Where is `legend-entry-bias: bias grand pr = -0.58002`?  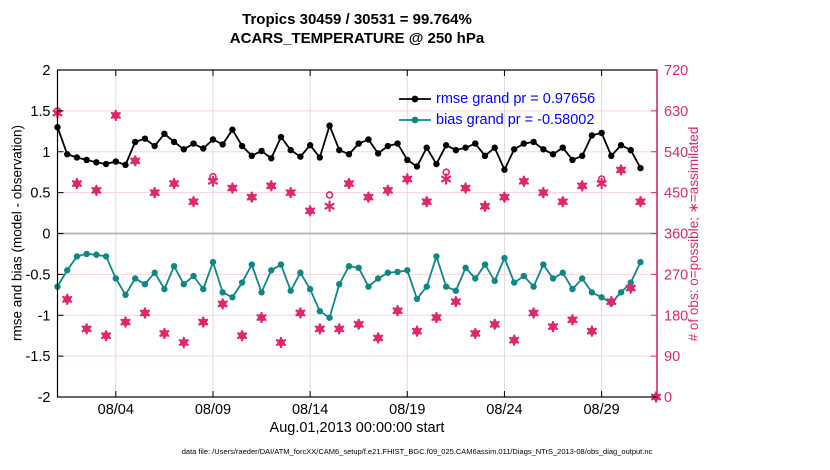
legend-entry-bias: bias grand pr = -0.58002 is located at coordinates (496, 119).